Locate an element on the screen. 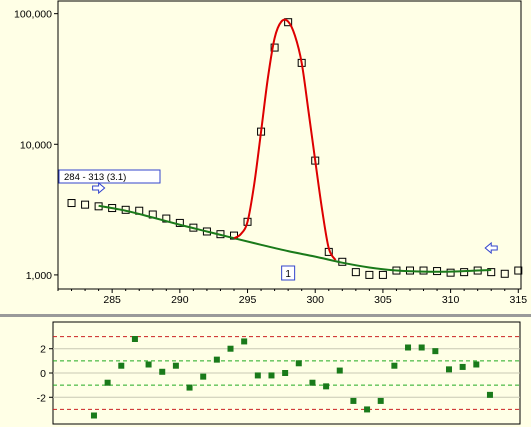 This screenshot has height=427, width=531. range-label-box is located at coordinates (109, 176).